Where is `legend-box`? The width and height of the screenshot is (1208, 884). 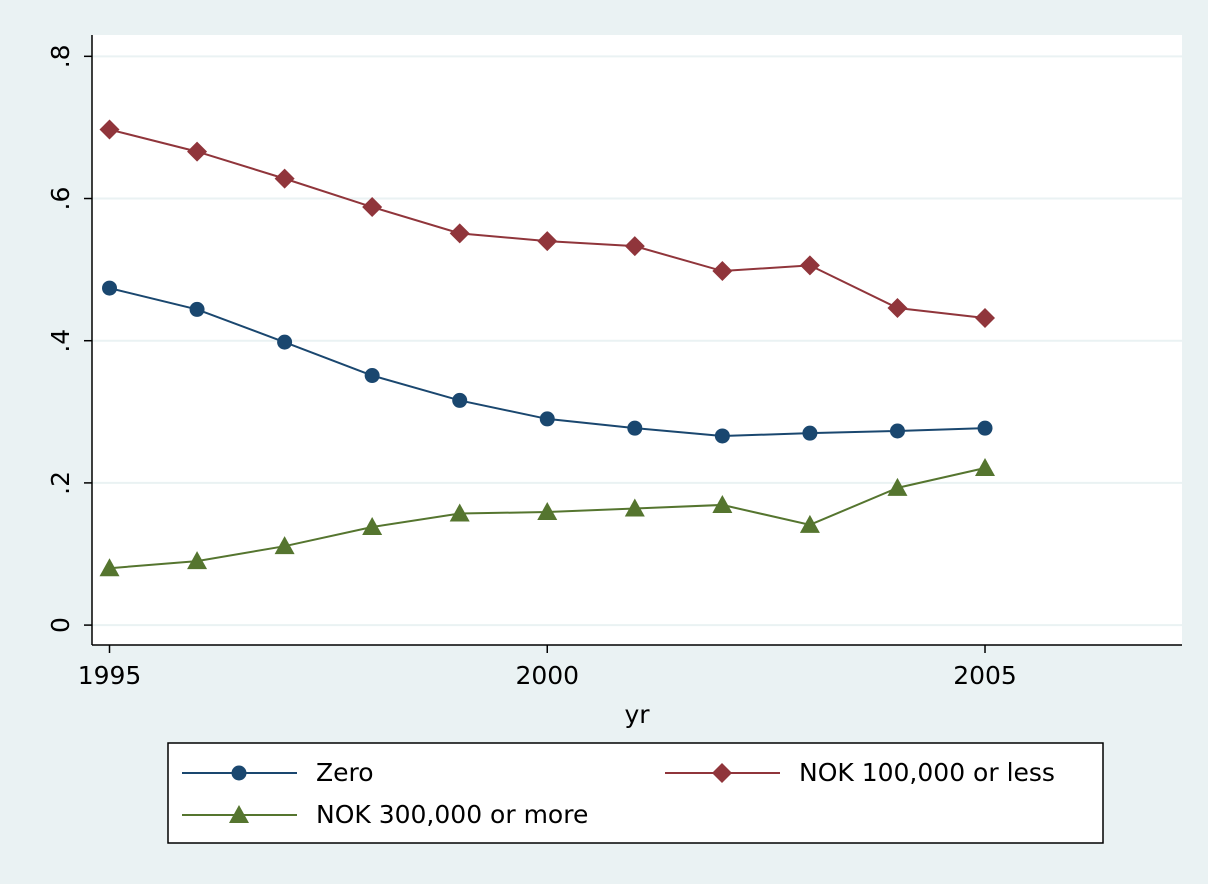
legend-box is located at coordinates (635, 793).